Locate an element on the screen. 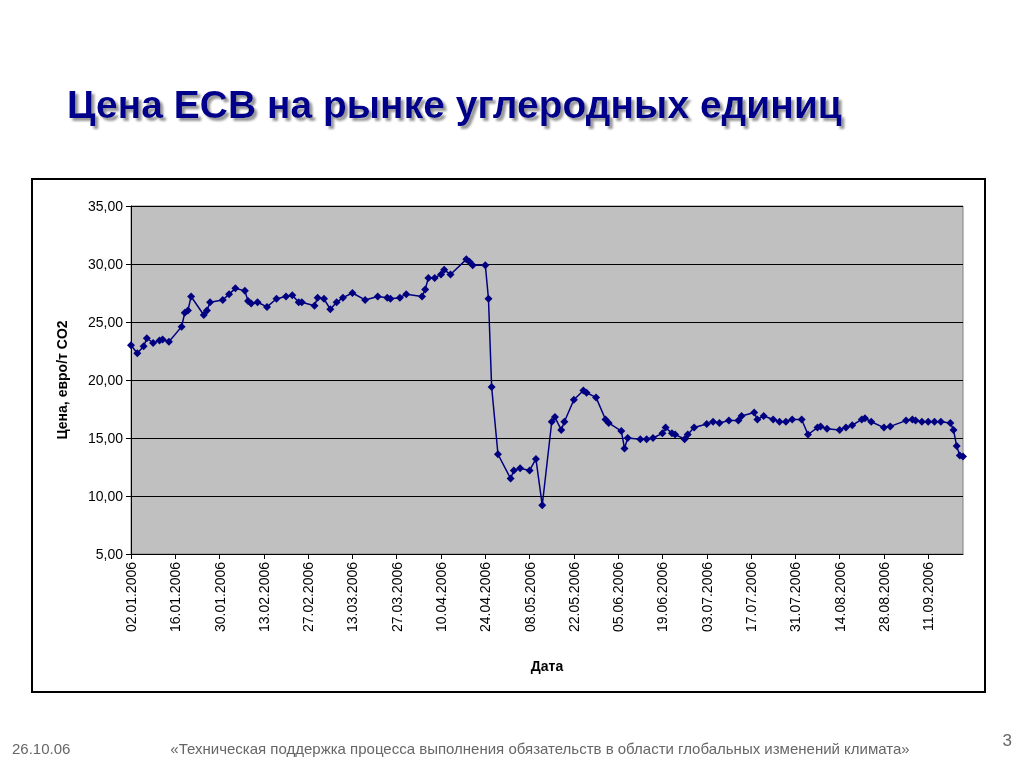 This screenshot has width=1024, height=768. x-tick-label: 27.03.2006 is located at coordinates (396, 597).